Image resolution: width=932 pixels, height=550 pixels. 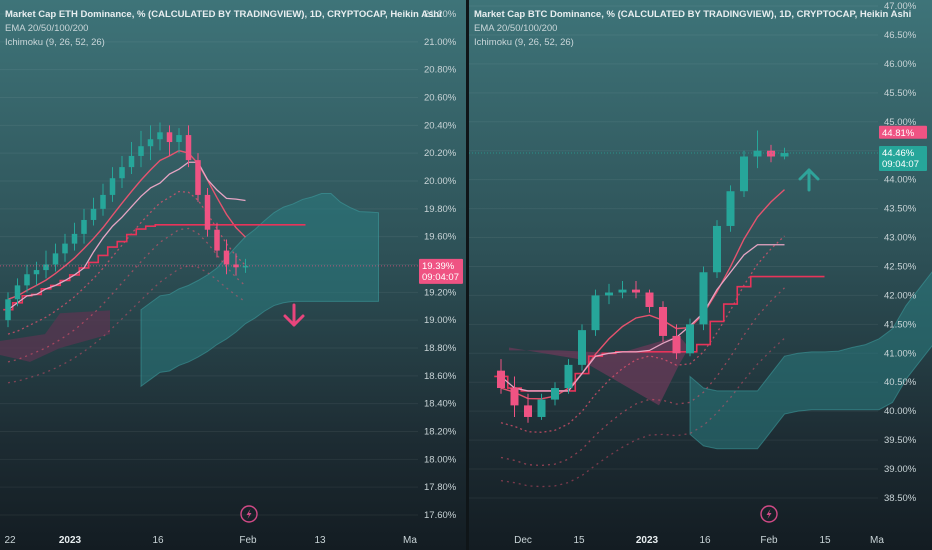 I want to click on time-axis-label: Feb, so click(x=248, y=540).